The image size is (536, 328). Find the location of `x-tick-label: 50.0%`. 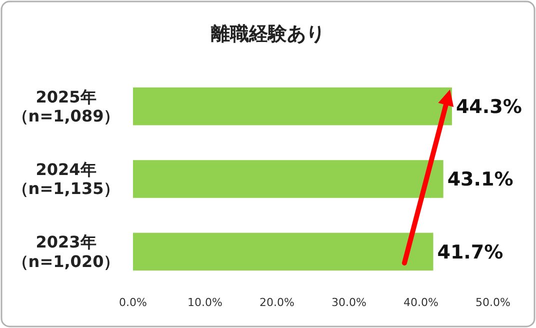

x-tick-label: 50.0% is located at coordinates (493, 302).